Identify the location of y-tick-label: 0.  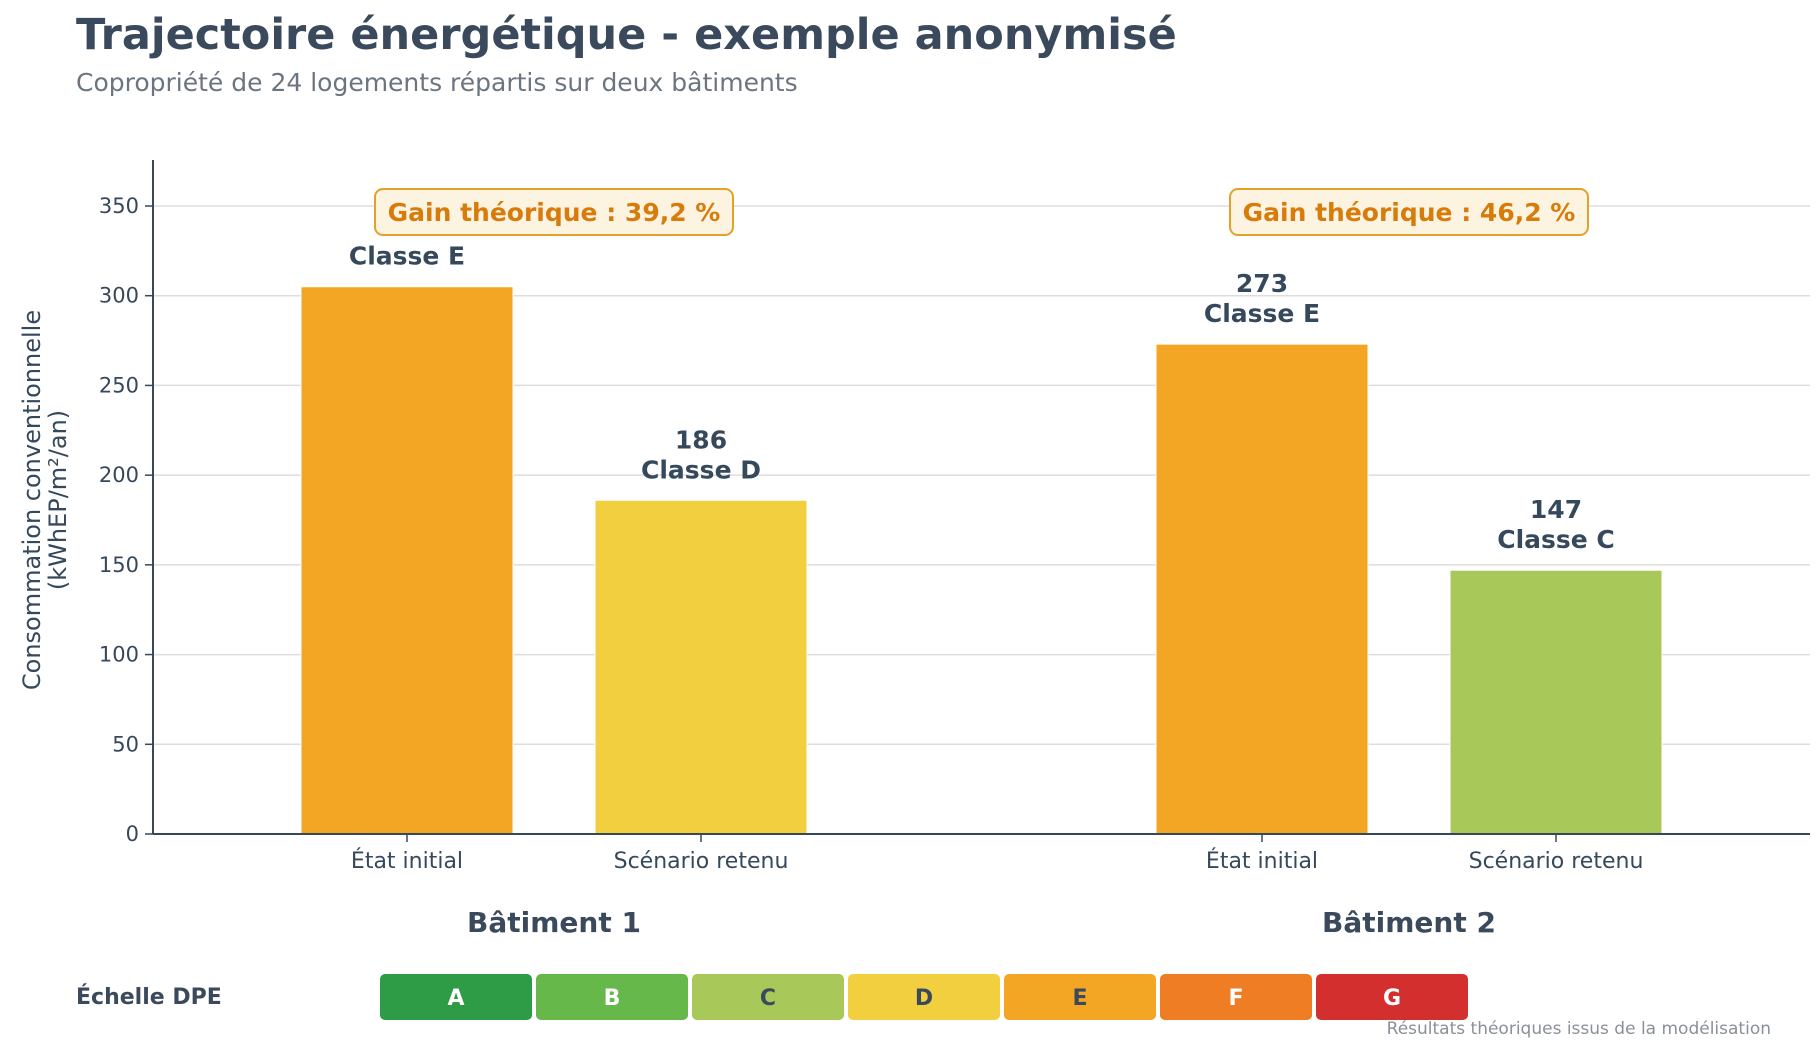
(132, 834).